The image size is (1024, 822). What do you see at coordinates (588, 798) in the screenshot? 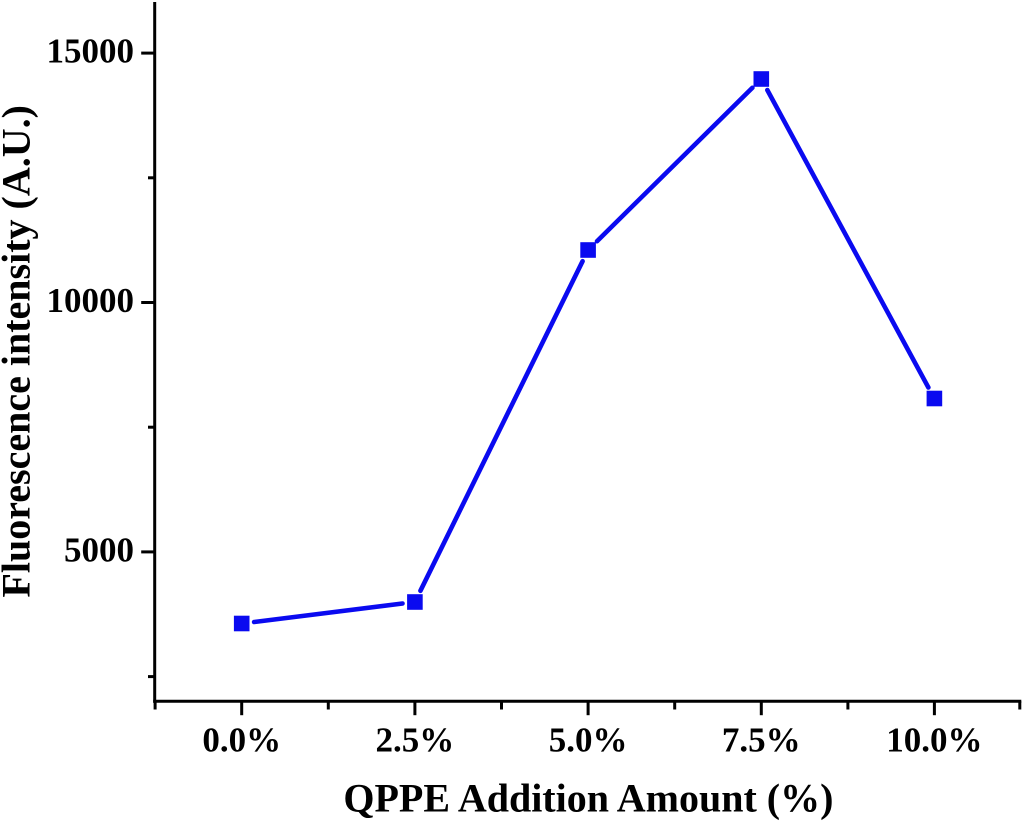
I see `svg-text: QPPE Addition Amount (%)` at bounding box center [588, 798].